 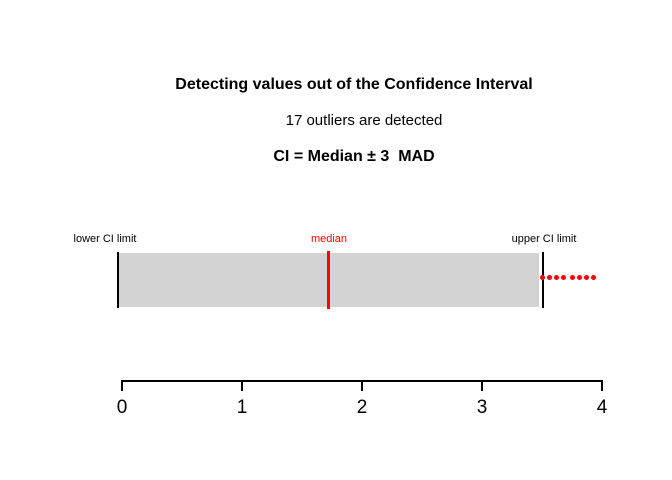 I want to click on median-line, so click(x=328, y=280).